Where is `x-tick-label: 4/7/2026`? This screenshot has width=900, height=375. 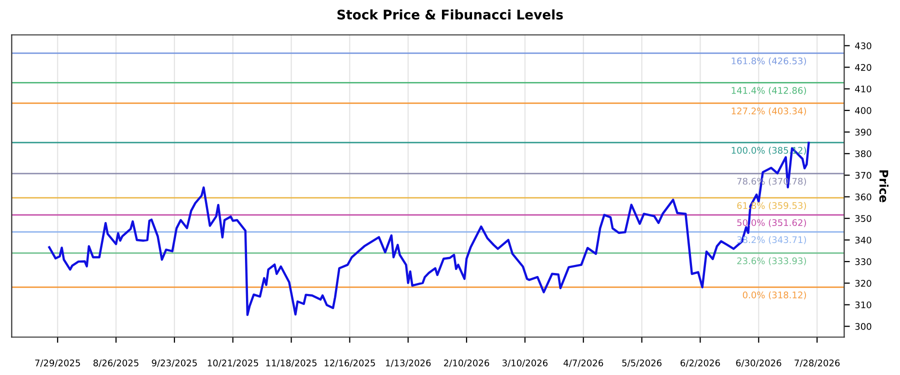
x-tick-label: 4/7/2026 is located at coordinates (584, 364).